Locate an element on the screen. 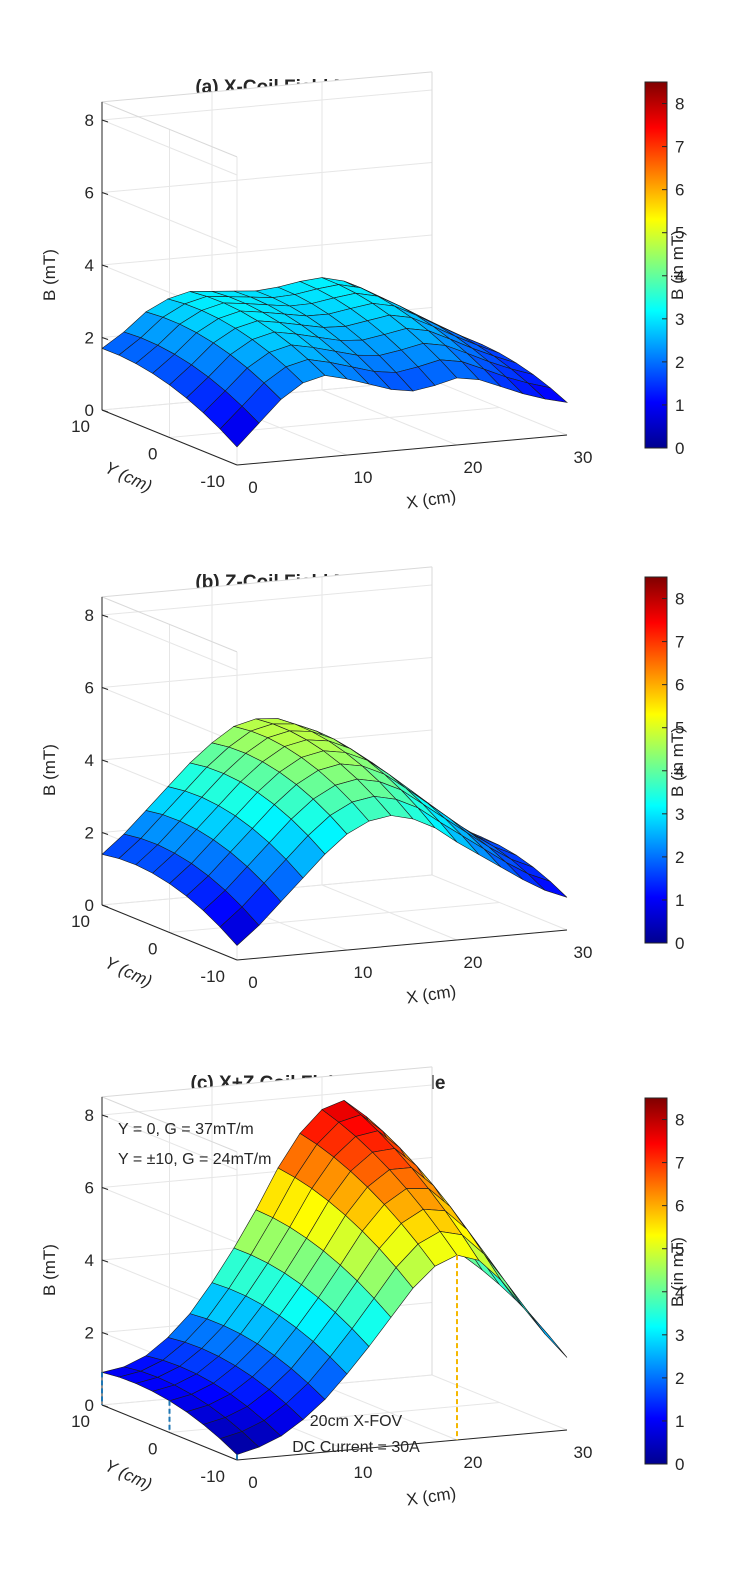 The image size is (735, 1582). panel-b-colorbar-label: B (in mT) is located at coordinates (677, 762).